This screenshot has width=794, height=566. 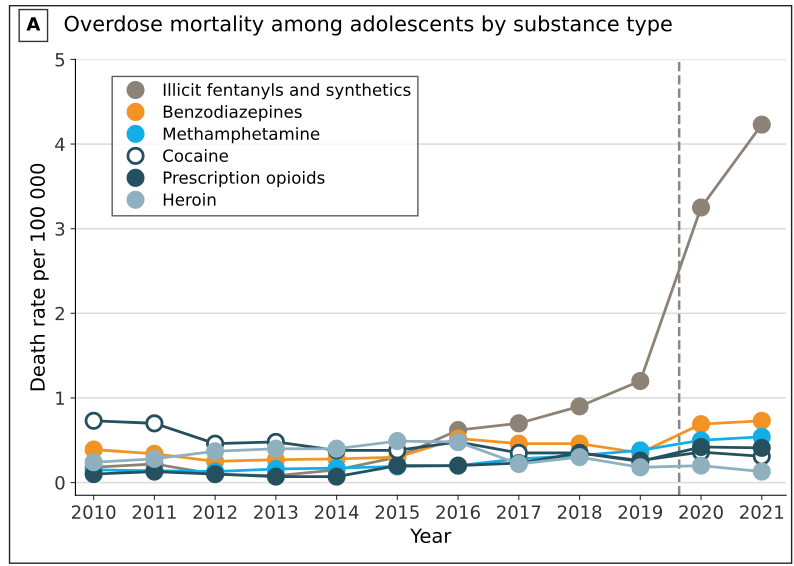 What do you see at coordinates (397, 512) in the screenshot?
I see `x-tick-label: 2015` at bounding box center [397, 512].